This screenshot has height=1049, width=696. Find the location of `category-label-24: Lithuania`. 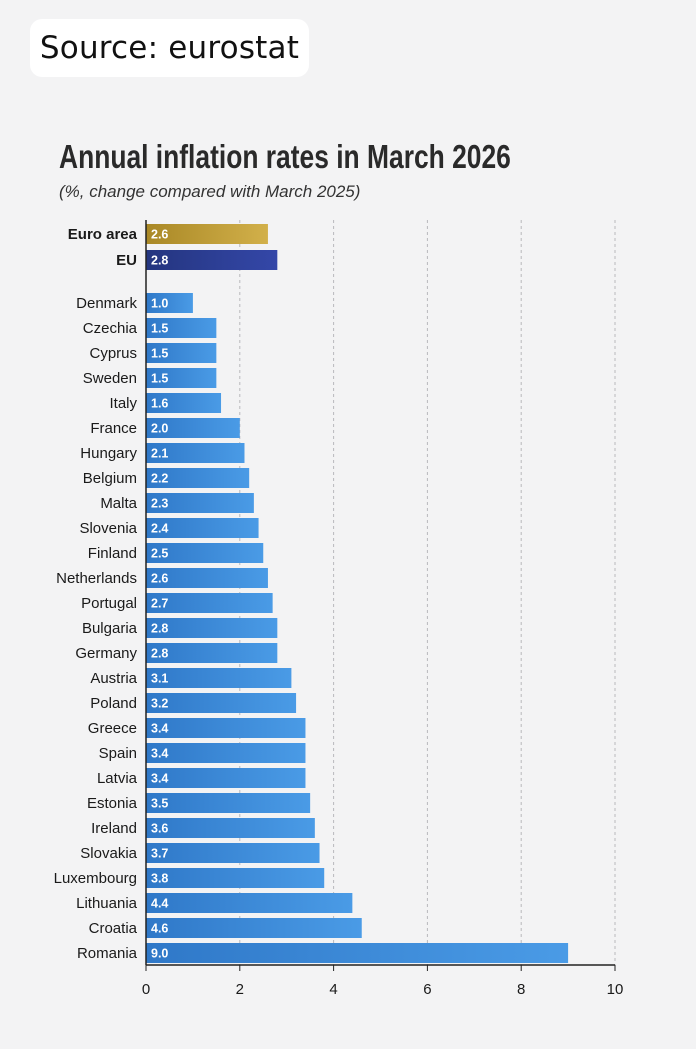

category-label-24: Lithuania is located at coordinates (107, 903).